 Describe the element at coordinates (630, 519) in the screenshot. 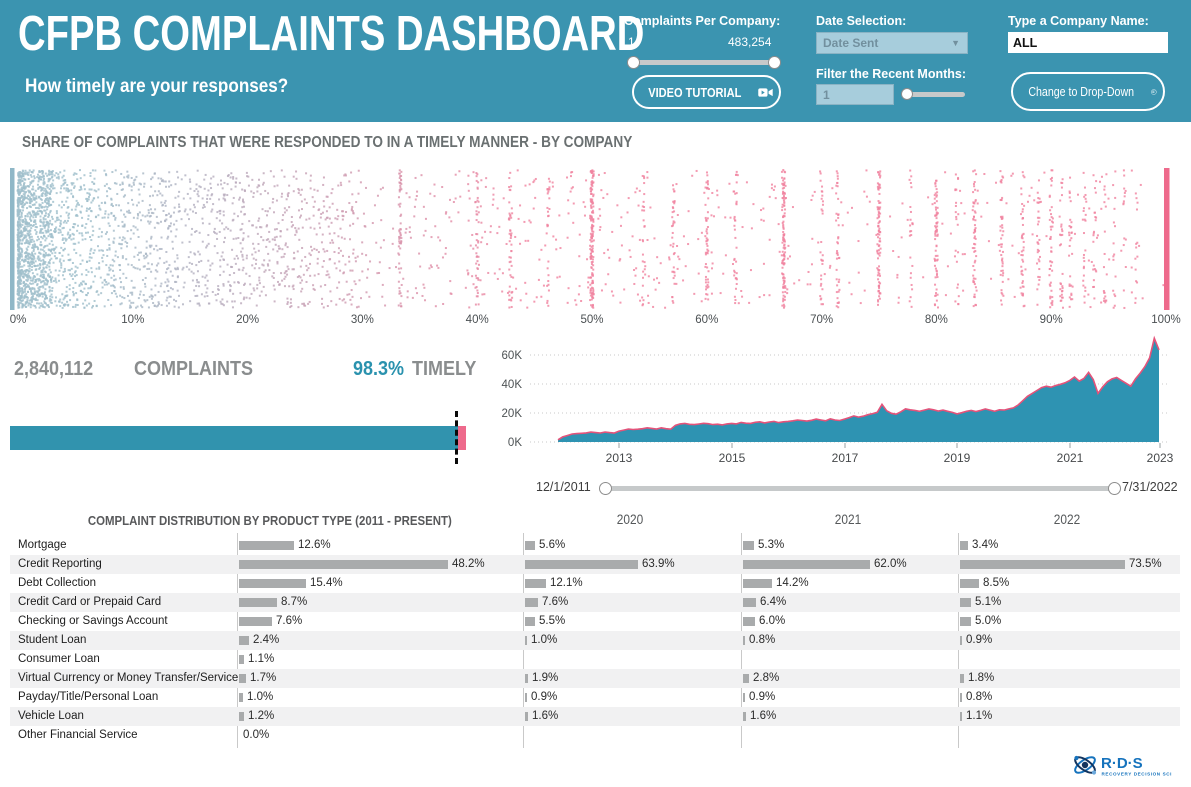

I see `year-header-2020: 2020` at that location.